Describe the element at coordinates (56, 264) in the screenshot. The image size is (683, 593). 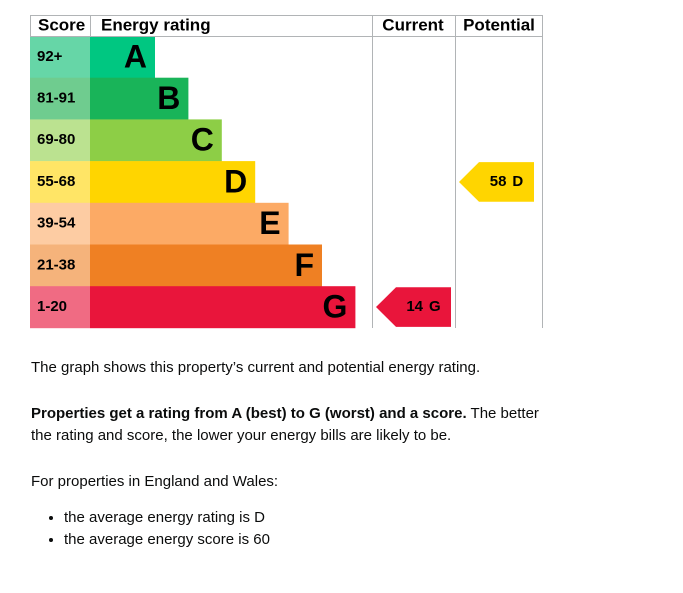
I see `score-range: 21-38` at that location.